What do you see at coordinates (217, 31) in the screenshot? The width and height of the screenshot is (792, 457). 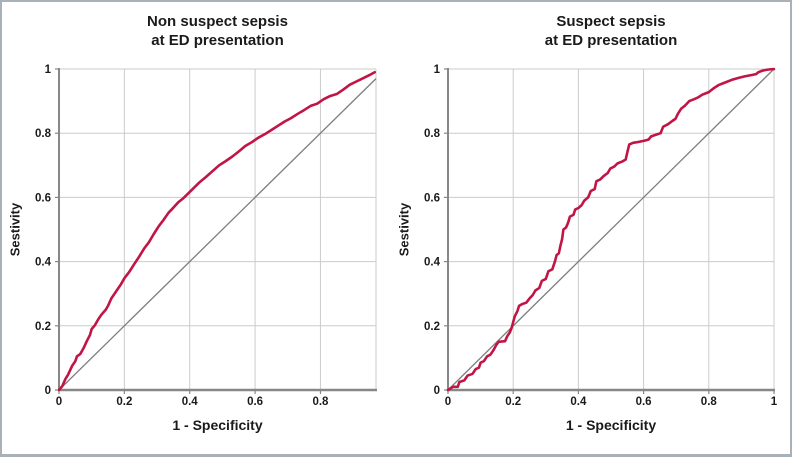 I see `chart-title: Non suspect sepsis at ED presentation` at bounding box center [217, 31].